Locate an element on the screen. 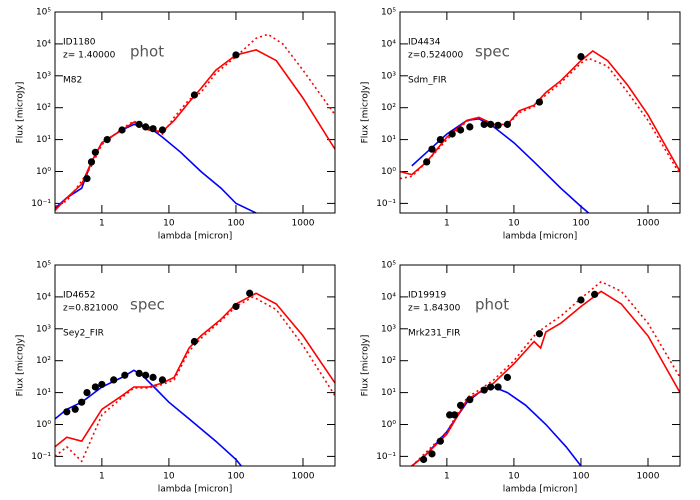  annotation: Mrk231_FIR is located at coordinates (434, 334).